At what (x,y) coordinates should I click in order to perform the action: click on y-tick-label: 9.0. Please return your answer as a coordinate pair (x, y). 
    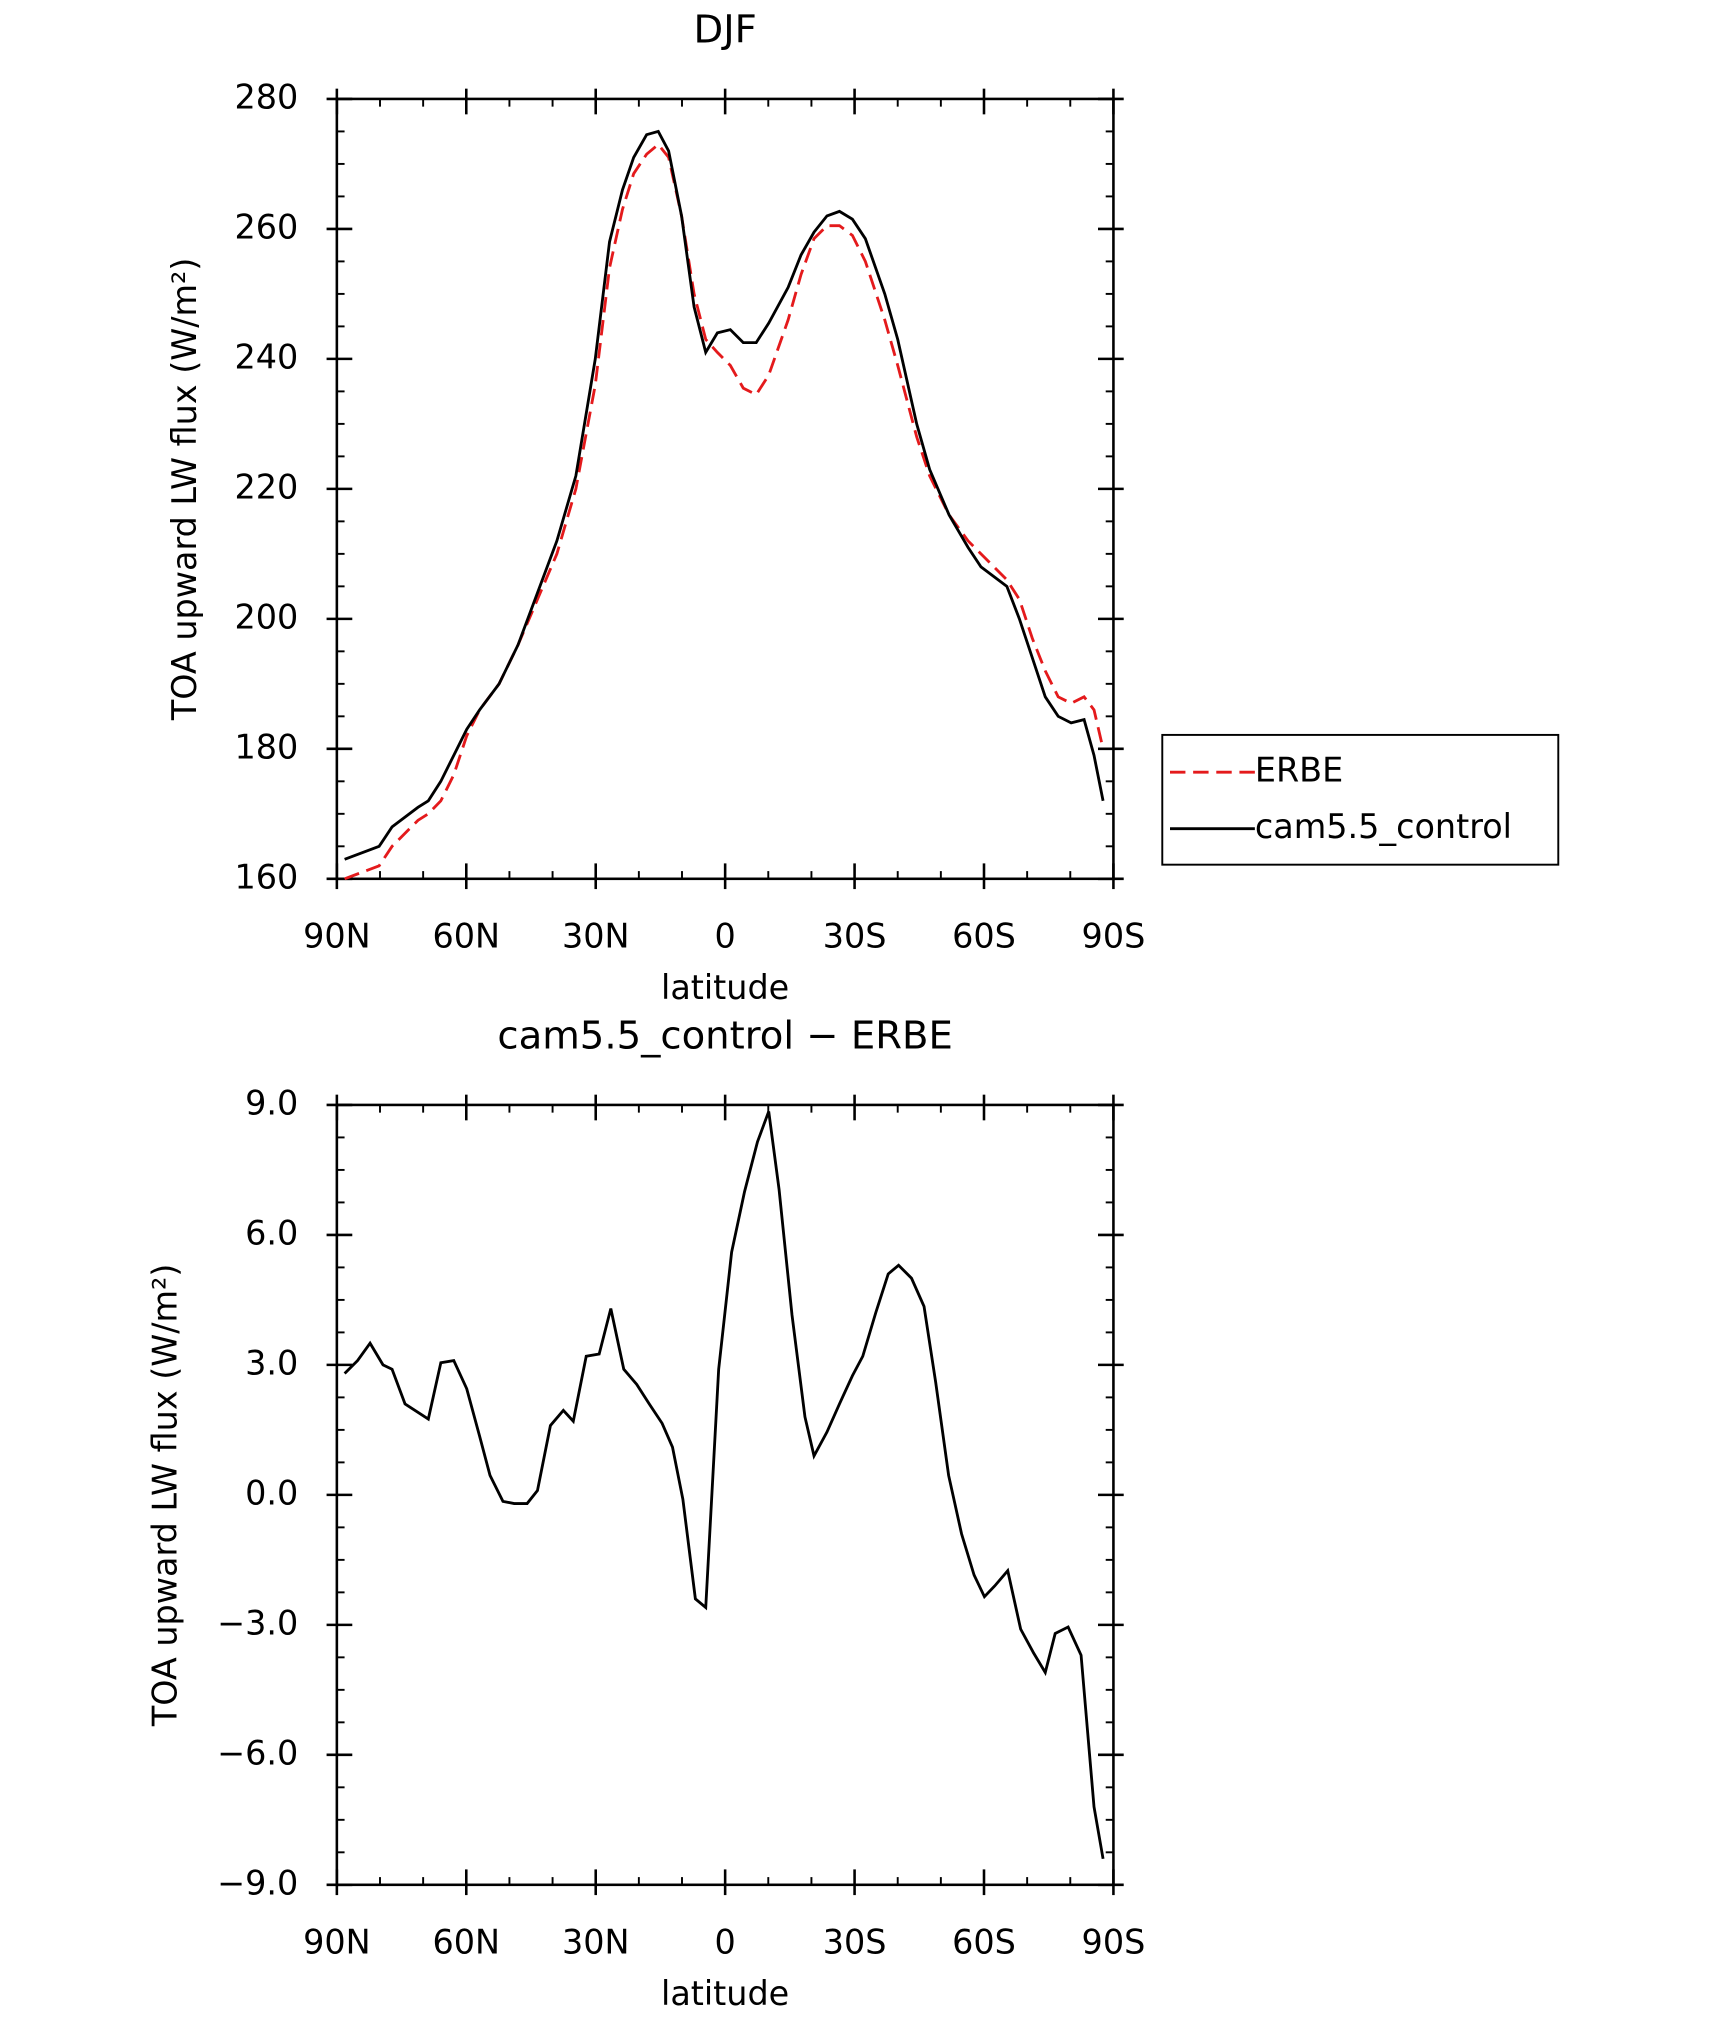
    Looking at the image, I should click on (271, 1102).